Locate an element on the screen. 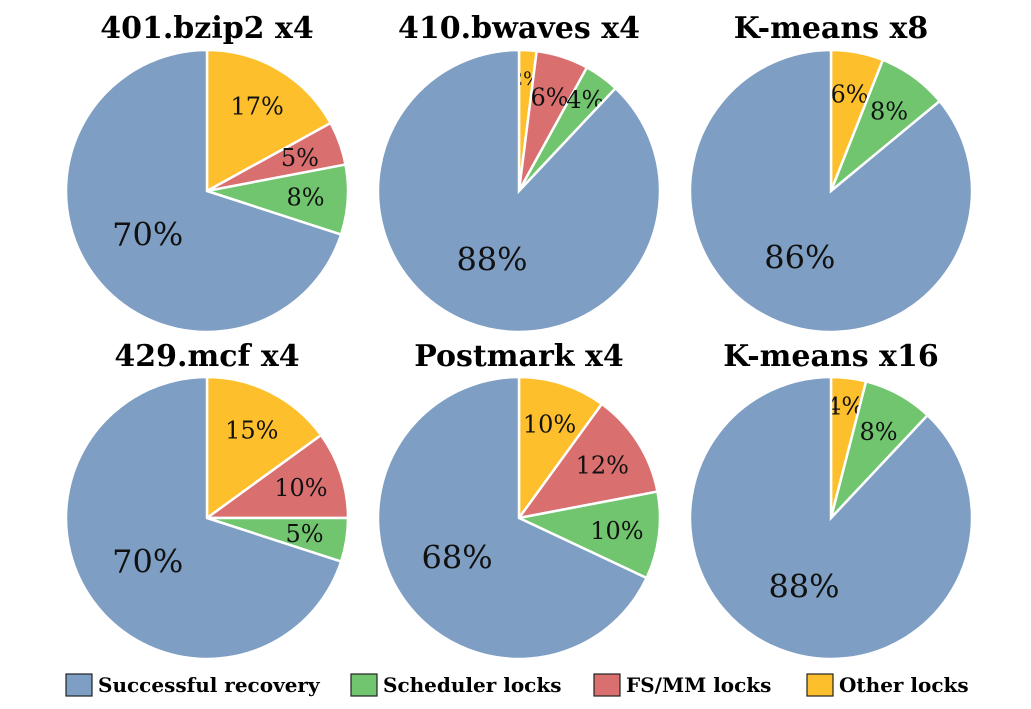 This screenshot has width=1031, height=709. pie-429-mcf-x4: 429.mcf x4 15% 10% 5% 70% is located at coordinates (207, 500).